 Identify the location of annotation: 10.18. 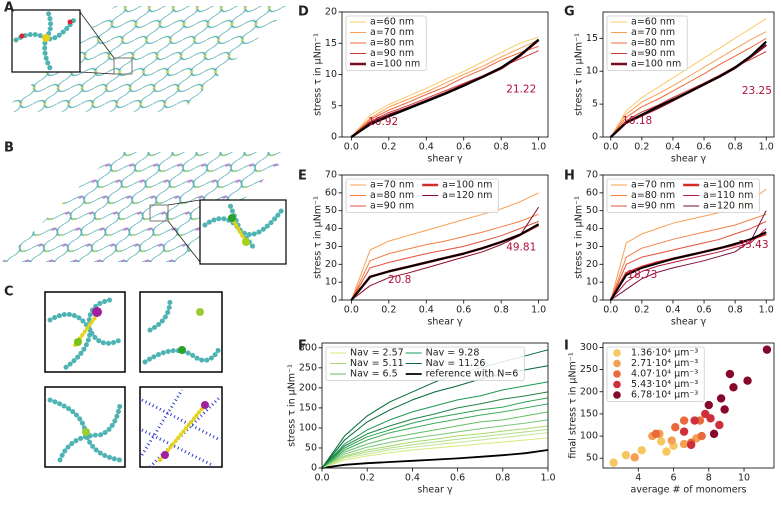
(637, 121).